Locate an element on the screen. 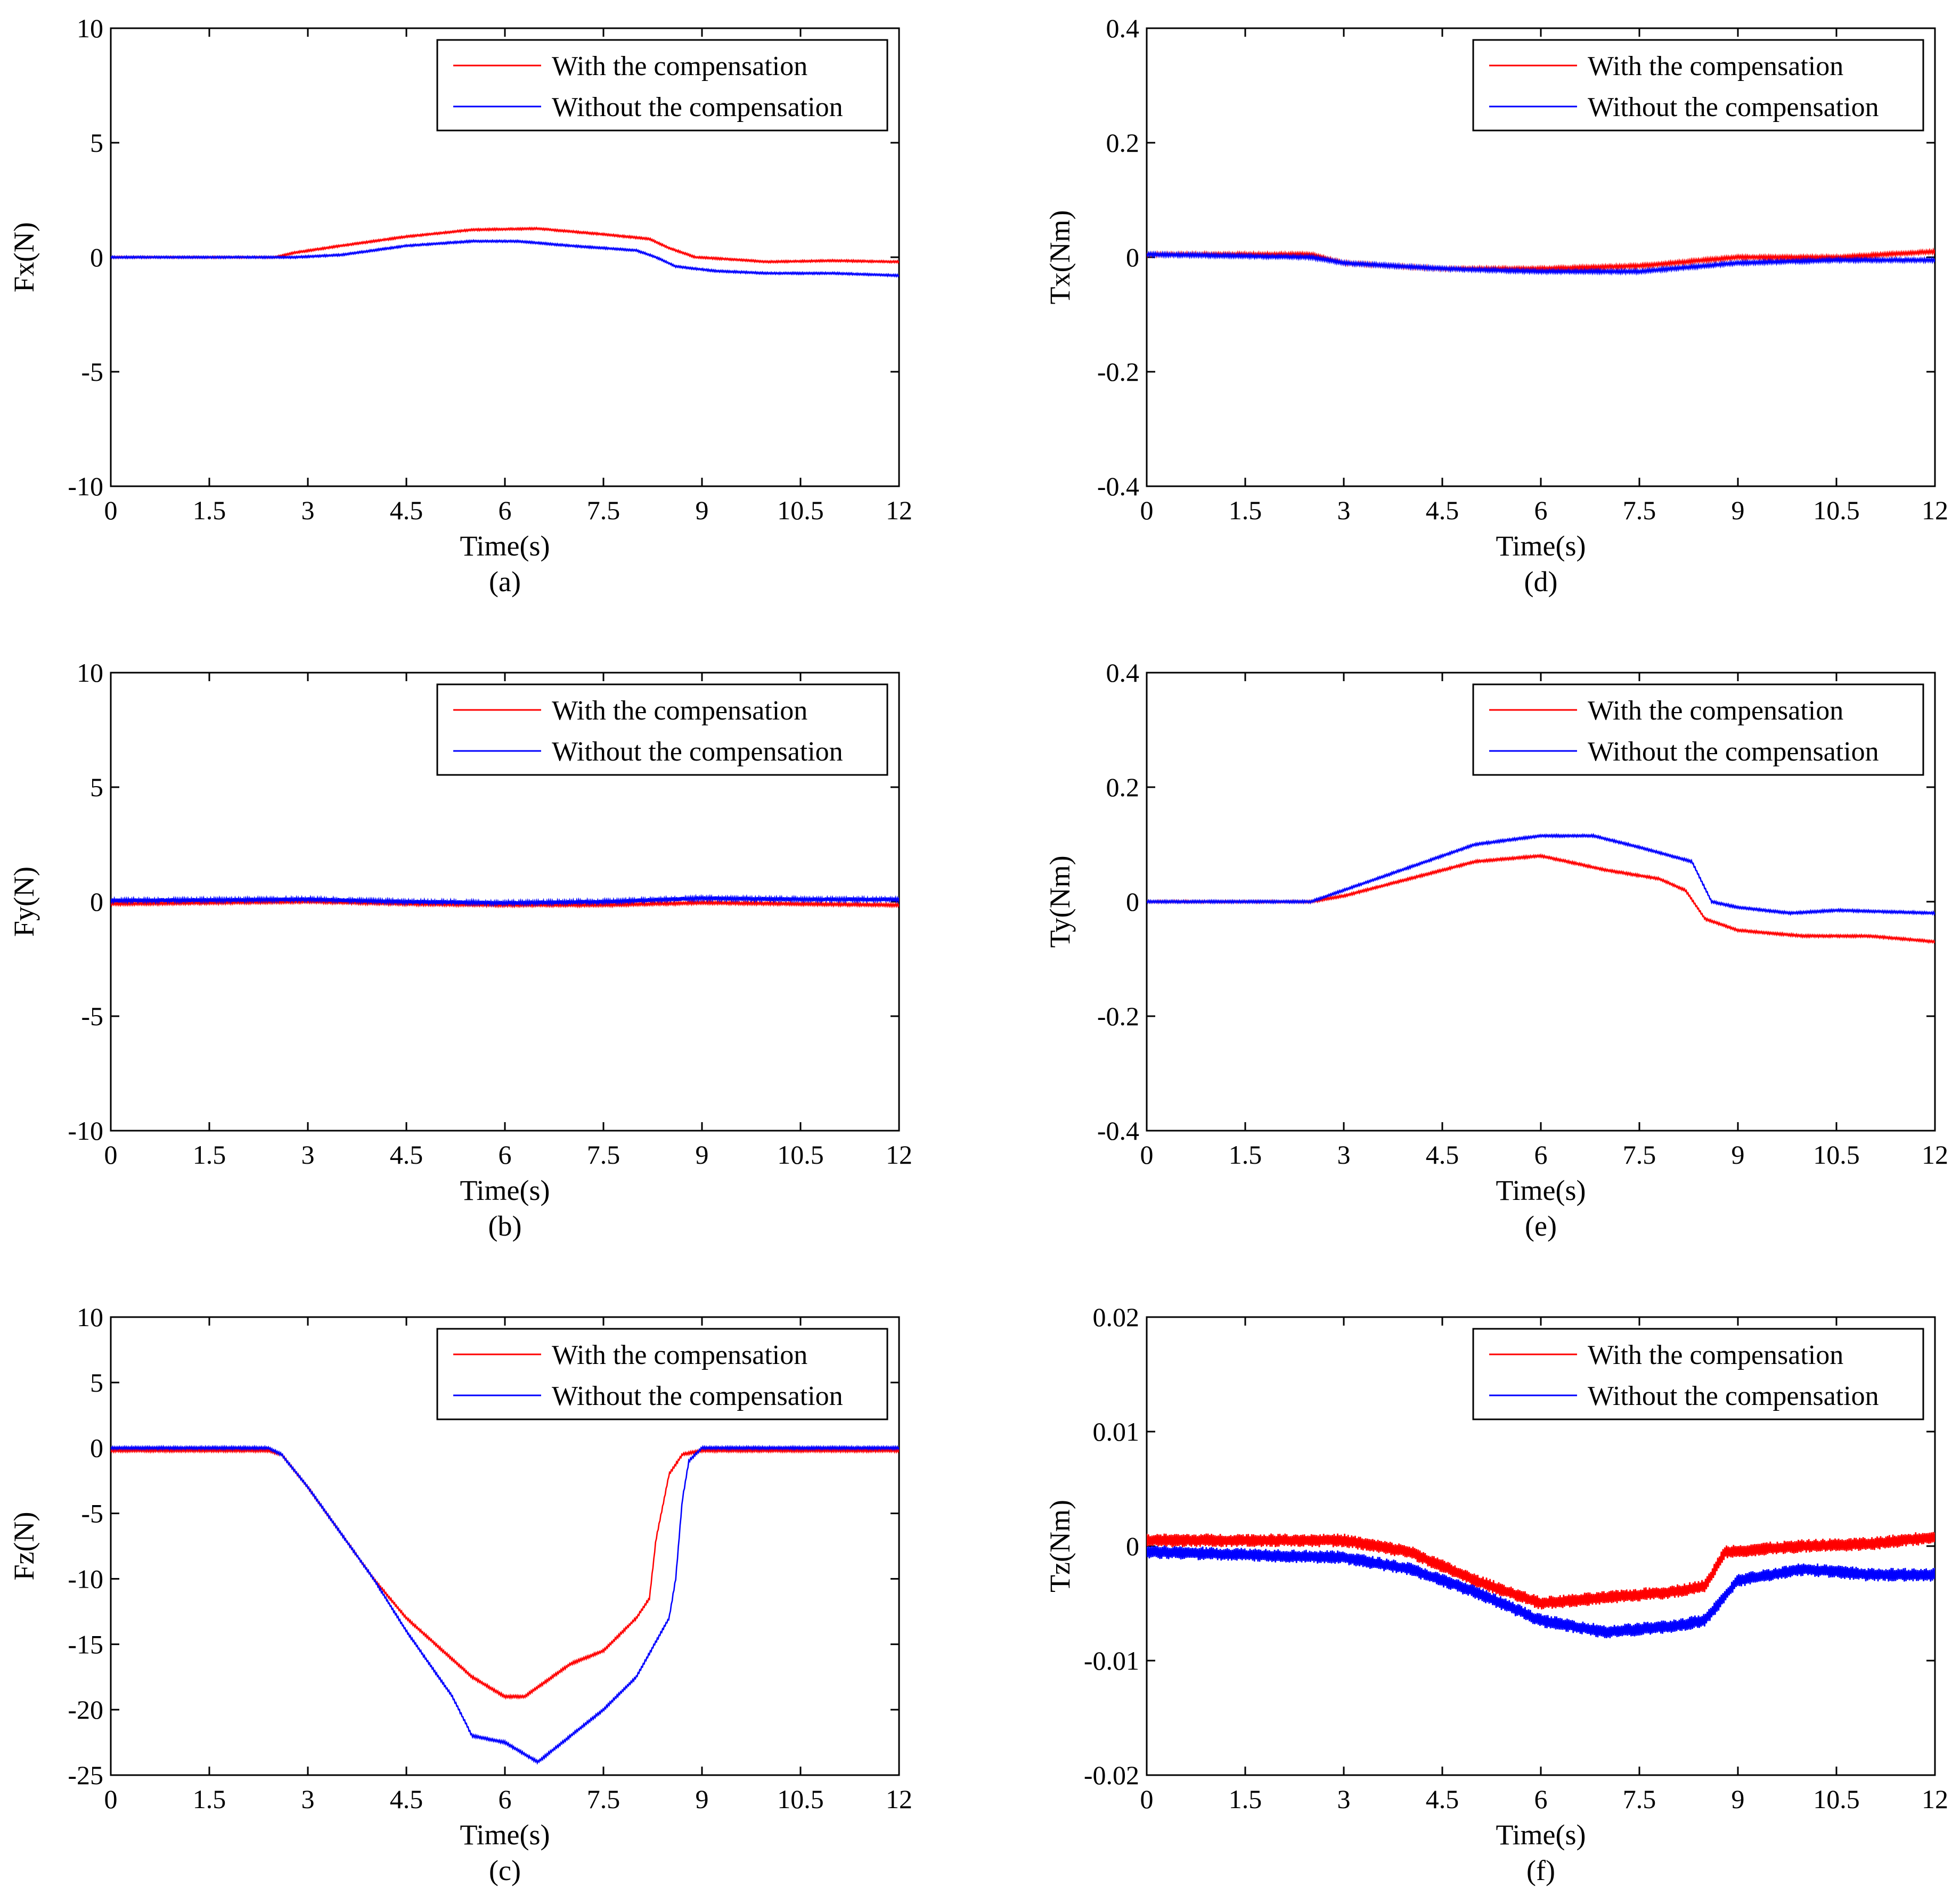  panel-caption: (e) is located at coordinates (1541, 1226).